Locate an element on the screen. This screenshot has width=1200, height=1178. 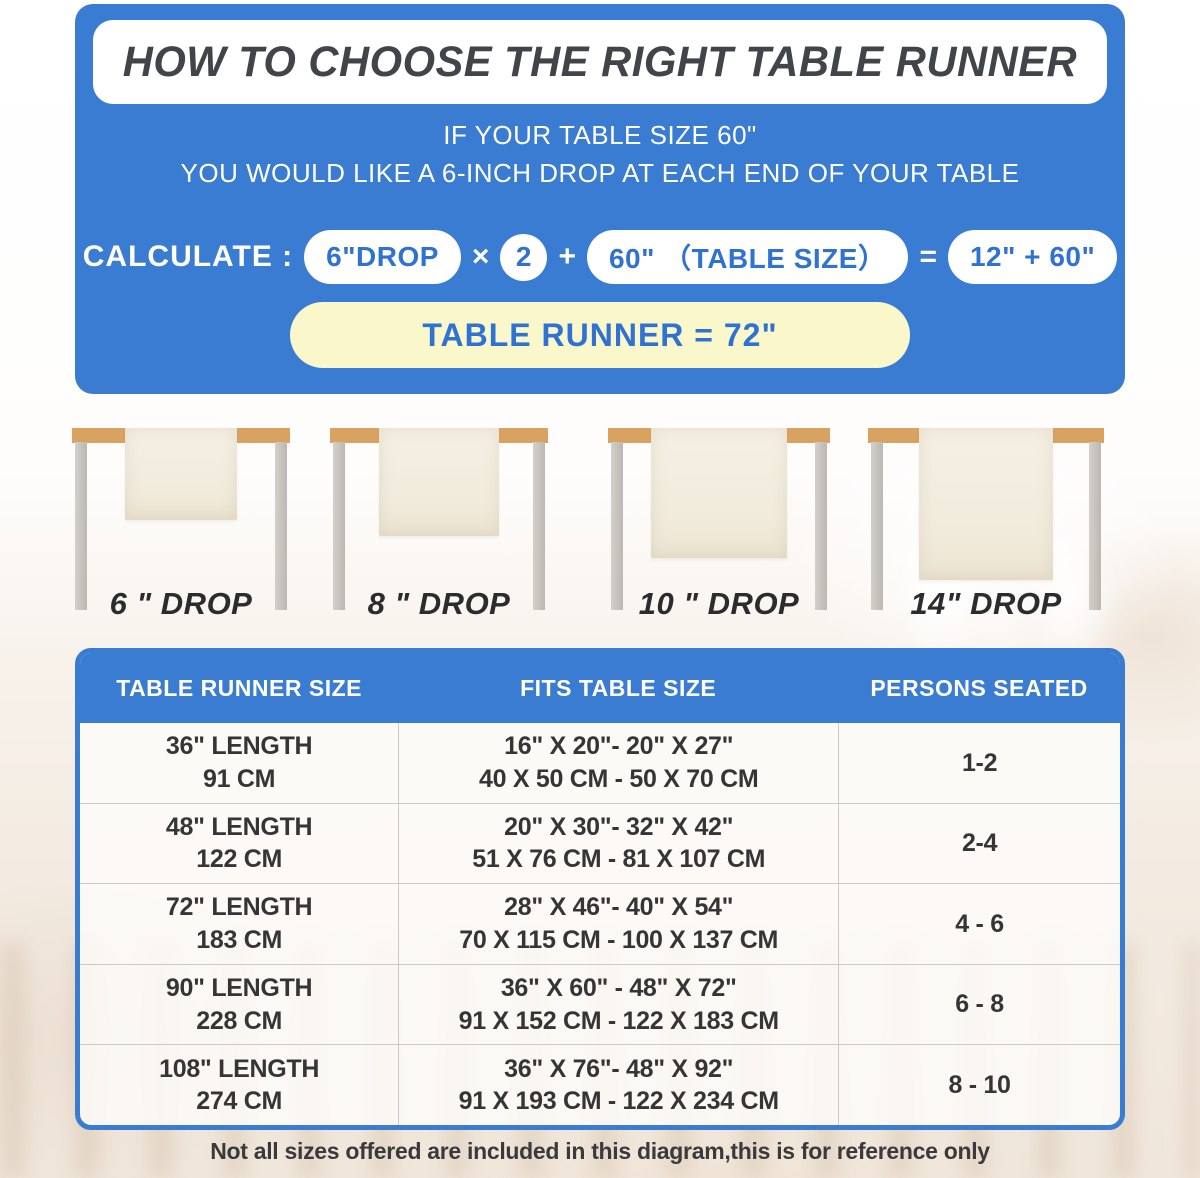
calculate-label: CALCULATE : is located at coordinates (188, 256).